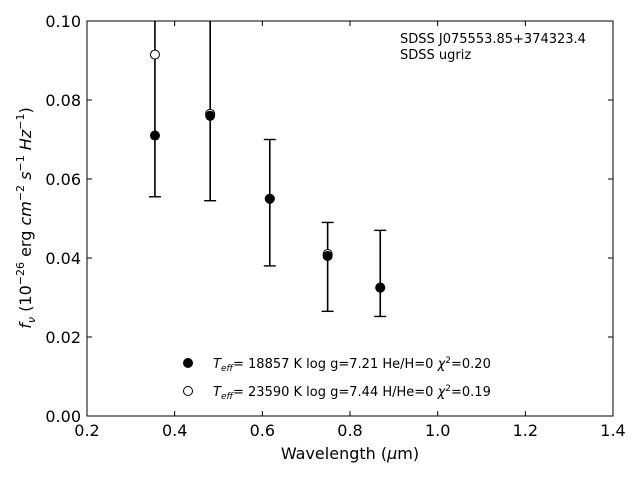 The image size is (640, 480). What do you see at coordinates (525, 430) in the screenshot?
I see `x-tick-label: 1.2` at bounding box center [525, 430].